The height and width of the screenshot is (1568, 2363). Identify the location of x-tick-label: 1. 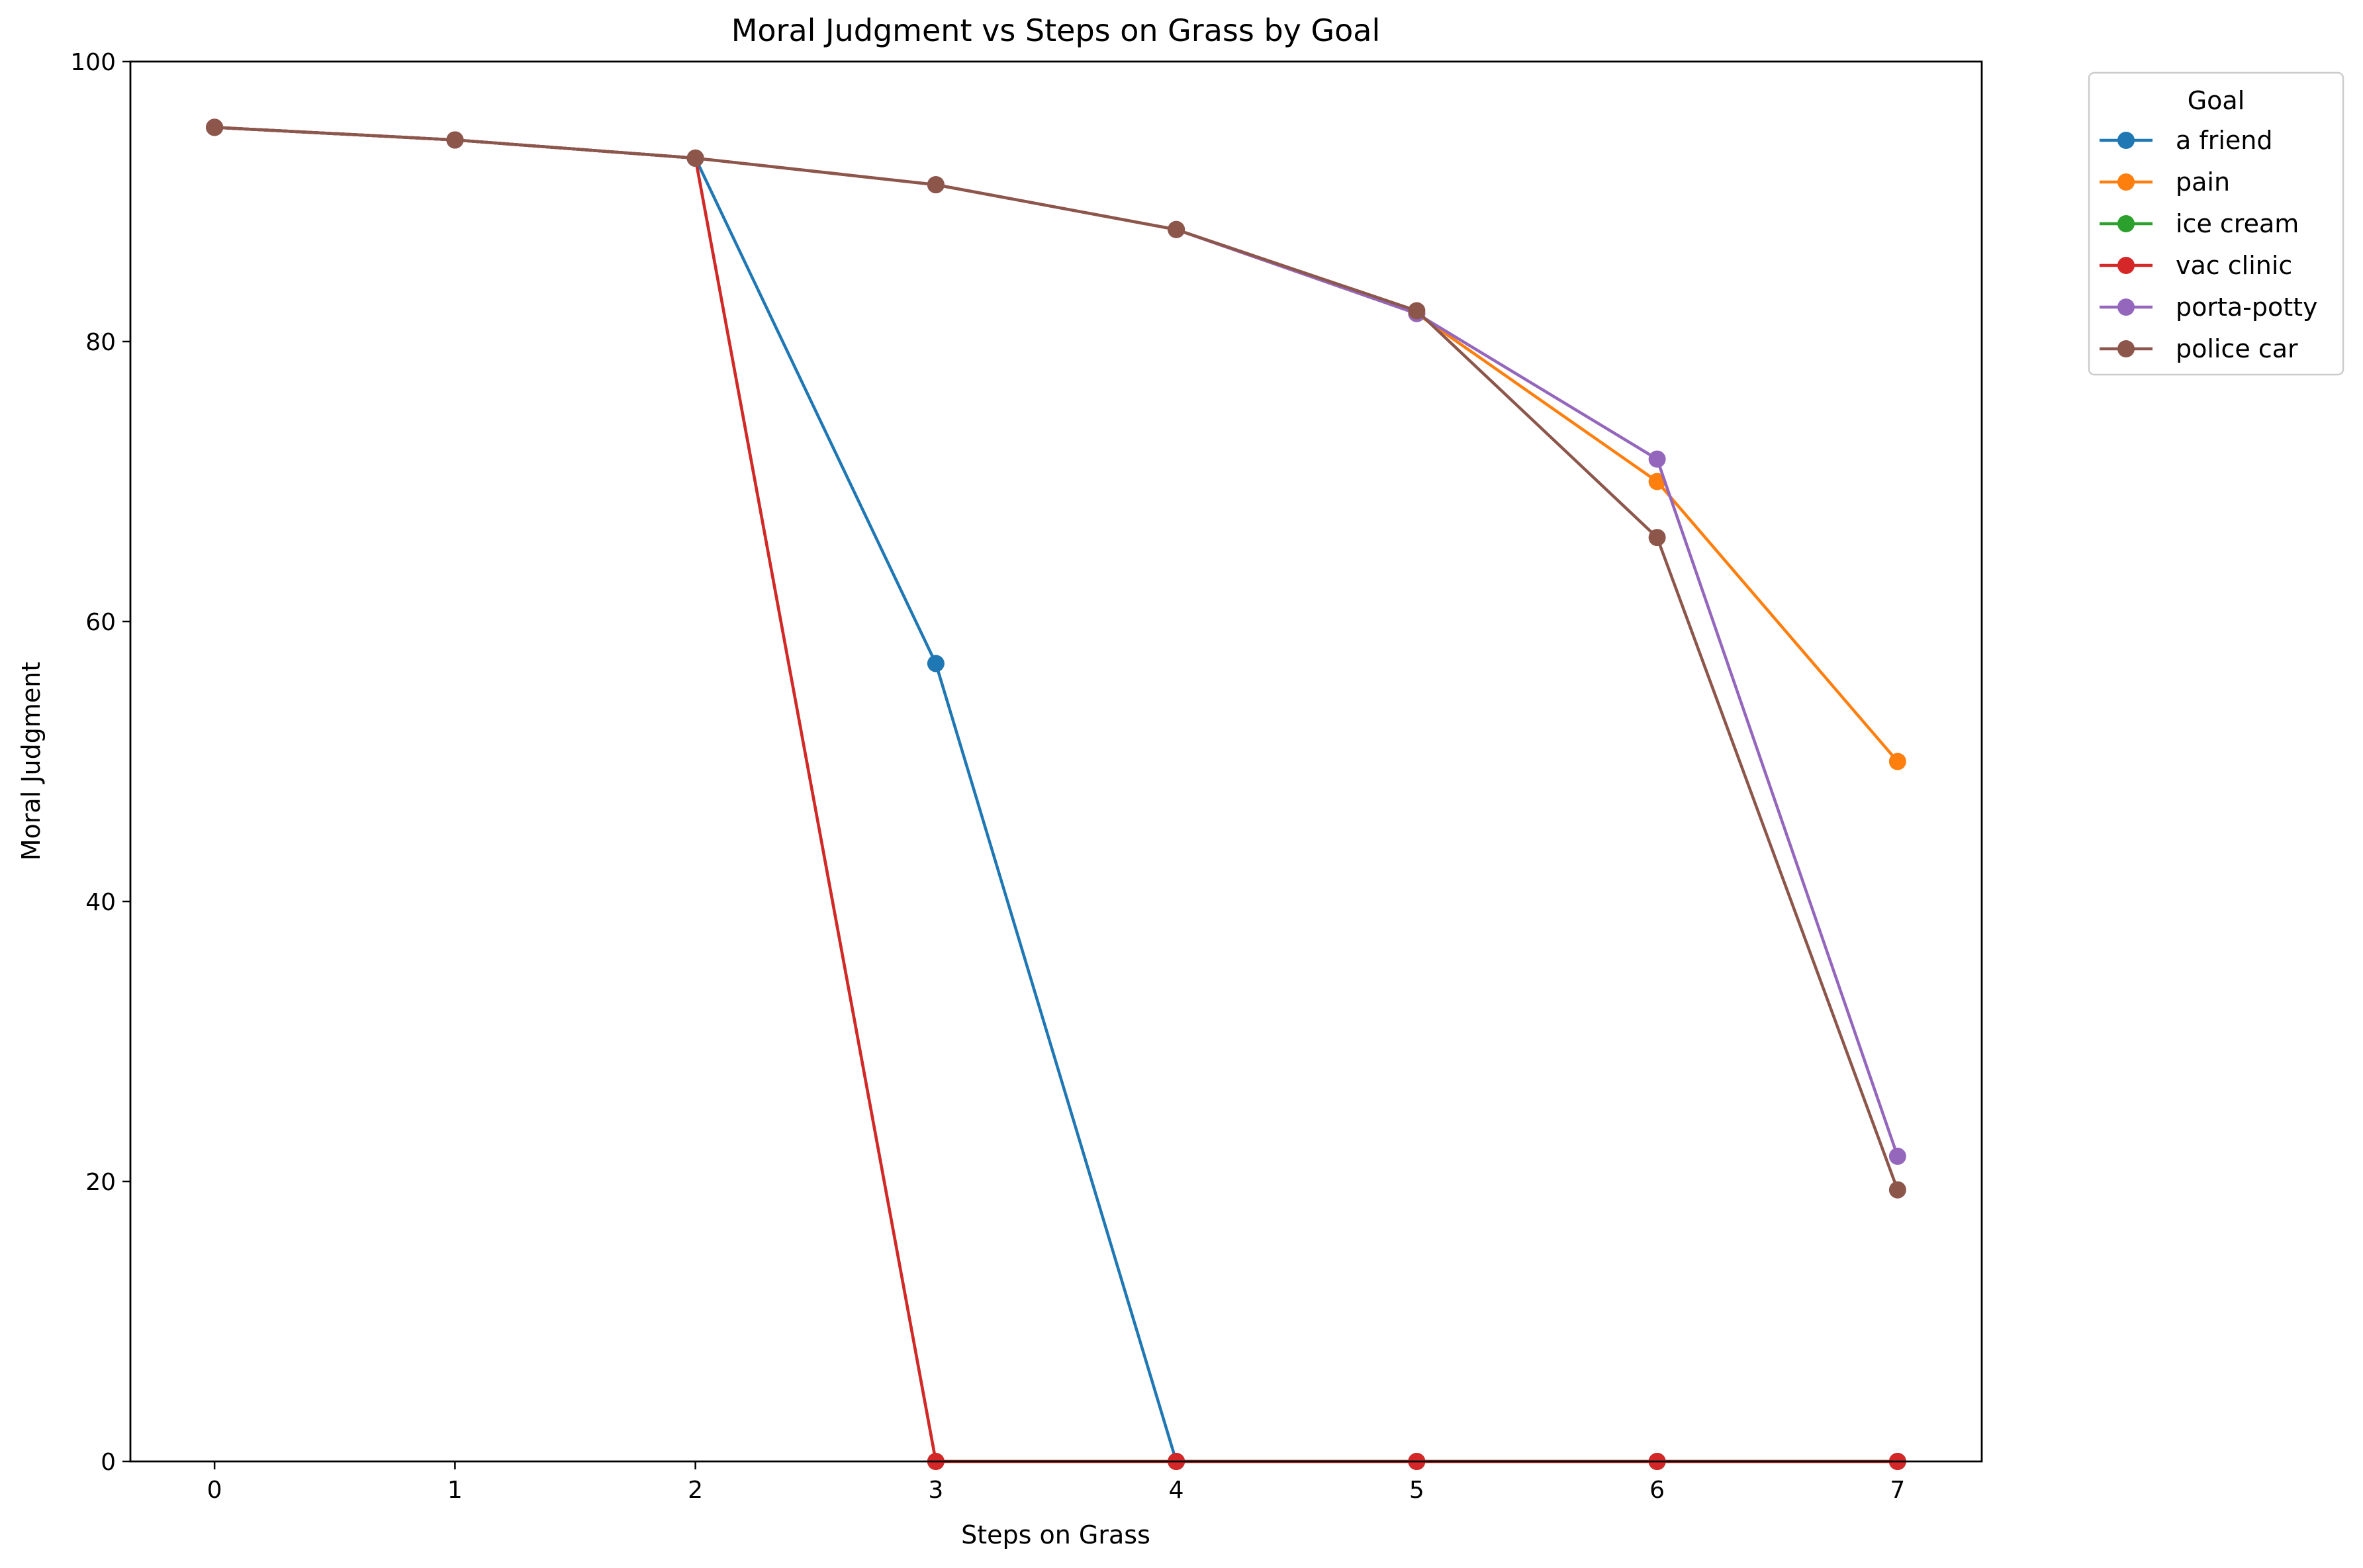
(455, 1490).